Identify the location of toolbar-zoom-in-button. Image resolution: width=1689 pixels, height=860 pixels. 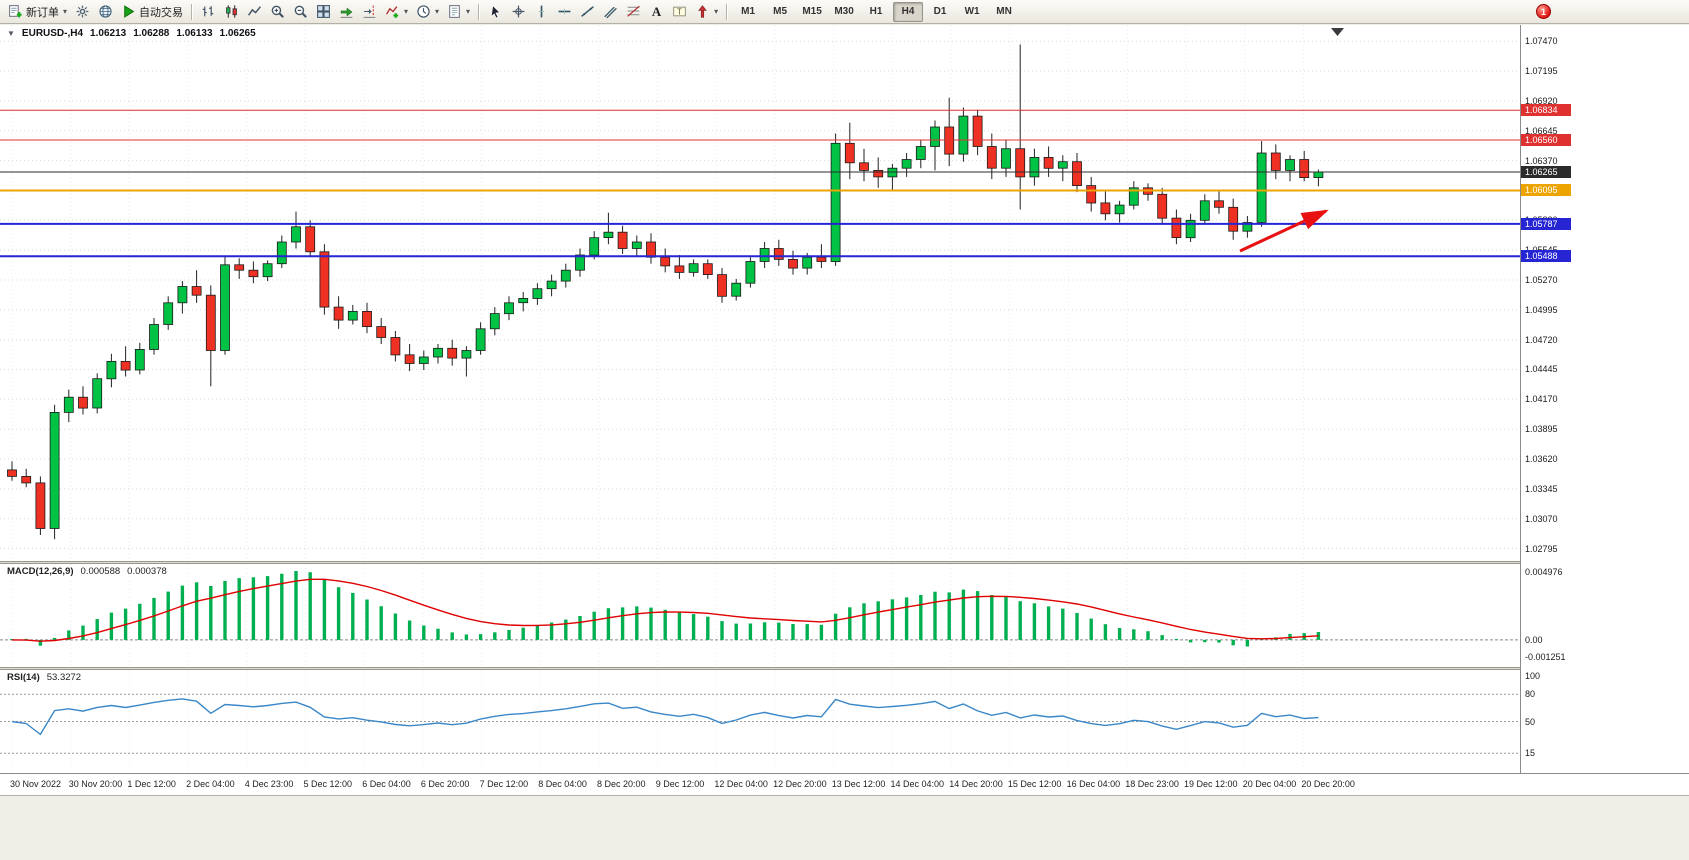
(277, 12).